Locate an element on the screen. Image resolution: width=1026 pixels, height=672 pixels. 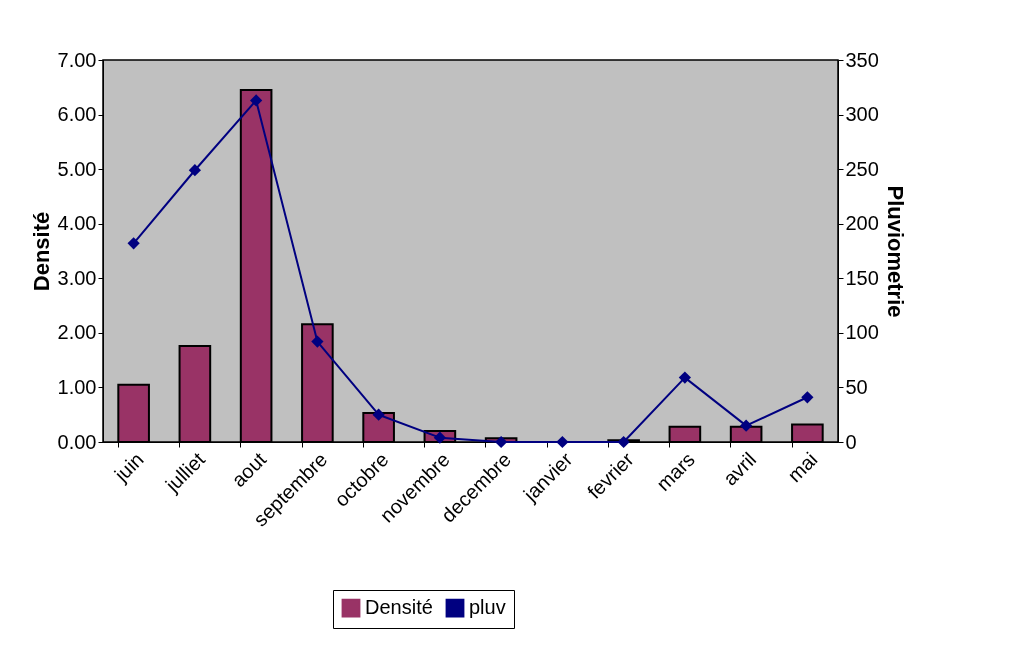
y-tick-label: 1.00 is located at coordinates (77, 386).